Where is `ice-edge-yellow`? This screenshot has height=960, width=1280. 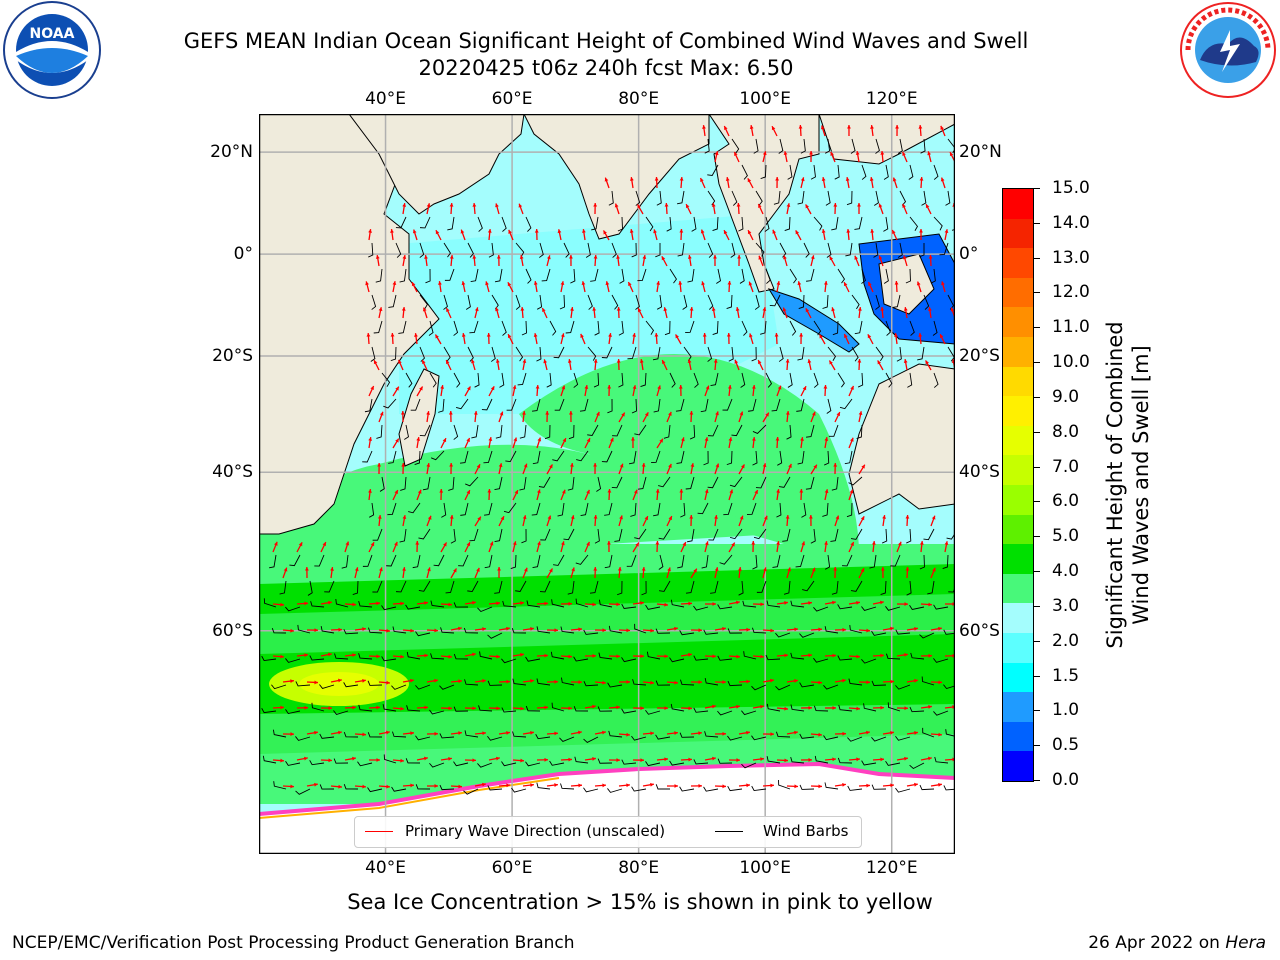
ice-edge-yellow is located at coordinates (409, 798).